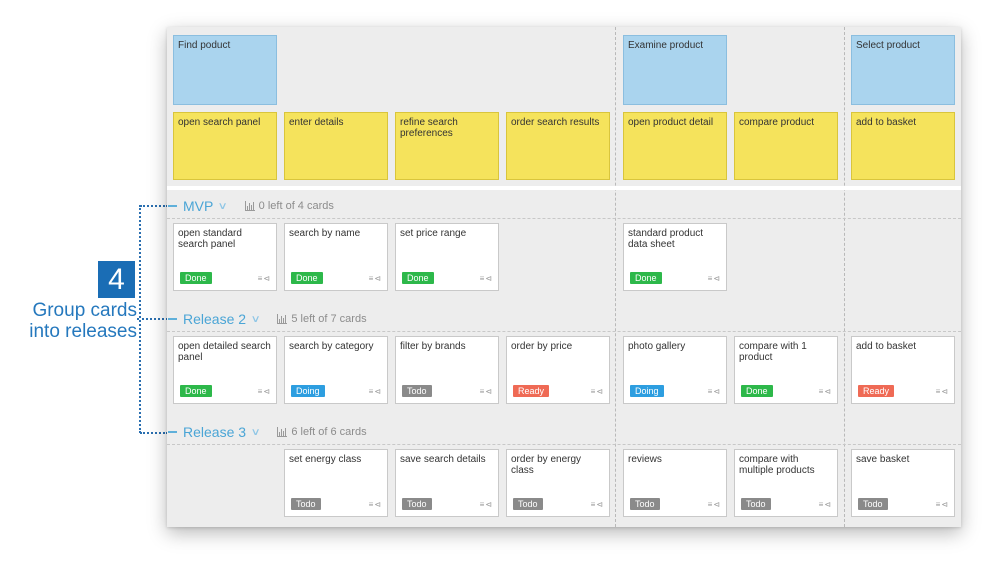 This screenshot has width=999, height=588. I want to click on task-card: open search panel, so click(225, 146).